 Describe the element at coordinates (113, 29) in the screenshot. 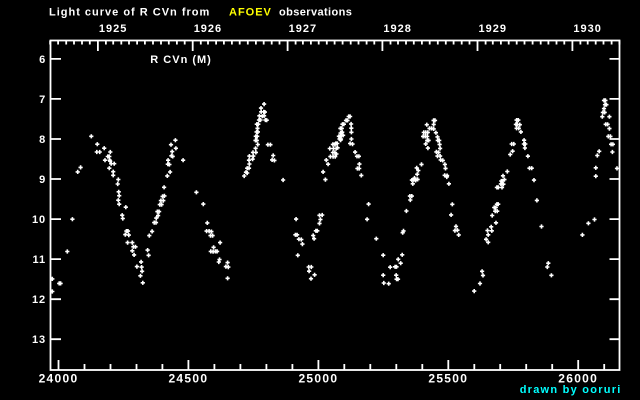

I see `svg-text: 1925` at that location.